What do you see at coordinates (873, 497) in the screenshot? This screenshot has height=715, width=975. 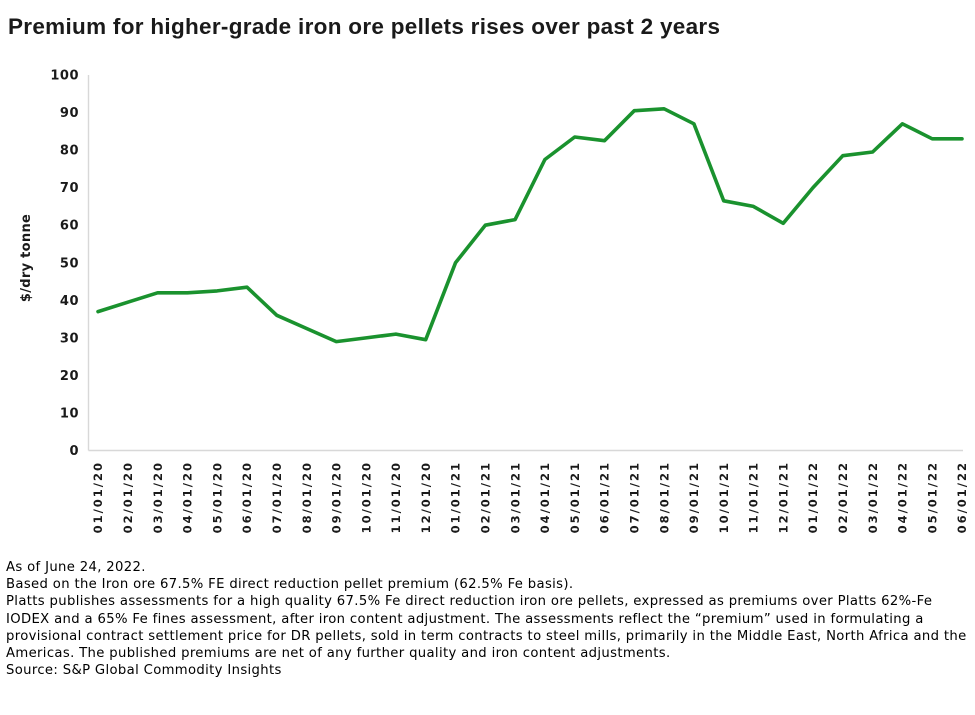 I see `x-tick-label: 03/01/22` at bounding box center [873, 497].